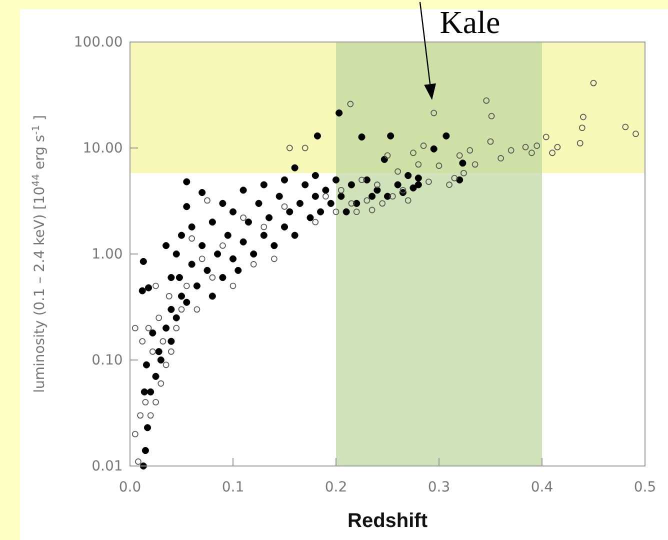 Image resolution: width=668 pixels, height=540 pixels. Describe the element at coordinates (107, 254) in the screenshot. I see `y-tick-label: 1.00` at that location.